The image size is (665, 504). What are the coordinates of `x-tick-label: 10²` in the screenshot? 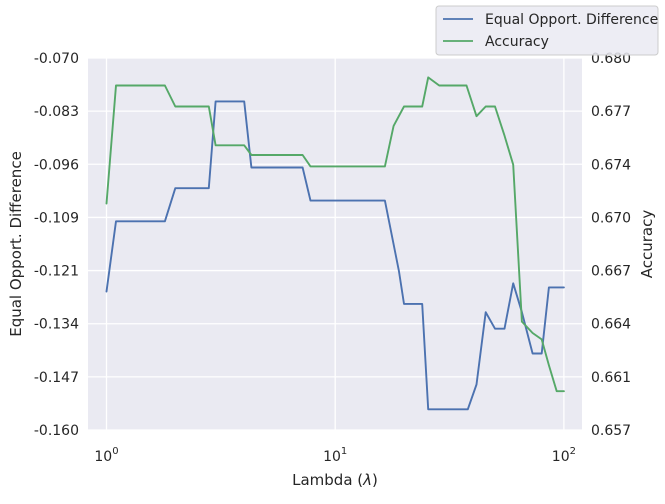 It's located at (564, 455).